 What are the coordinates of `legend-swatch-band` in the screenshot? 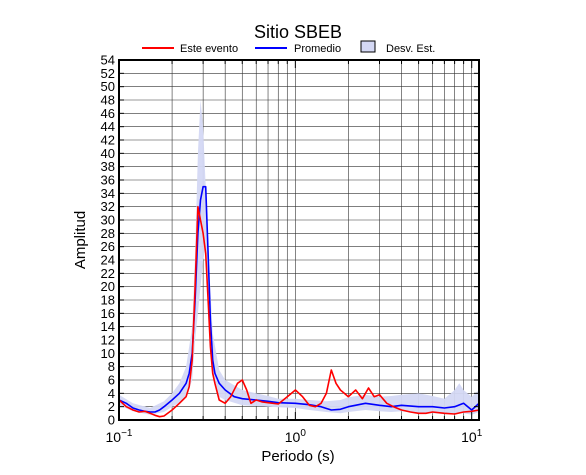 It's located at (368, 46).